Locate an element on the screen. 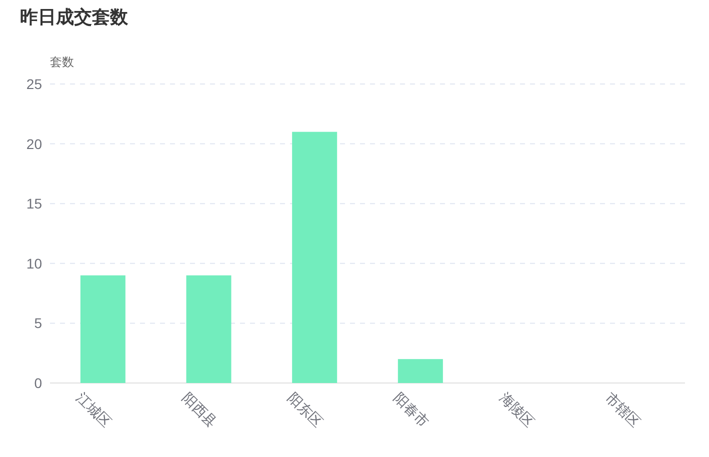 The width and height of the screenshot is (709, 457). chart-title: 昨日成交套数 is located at coordinates (74, 17).